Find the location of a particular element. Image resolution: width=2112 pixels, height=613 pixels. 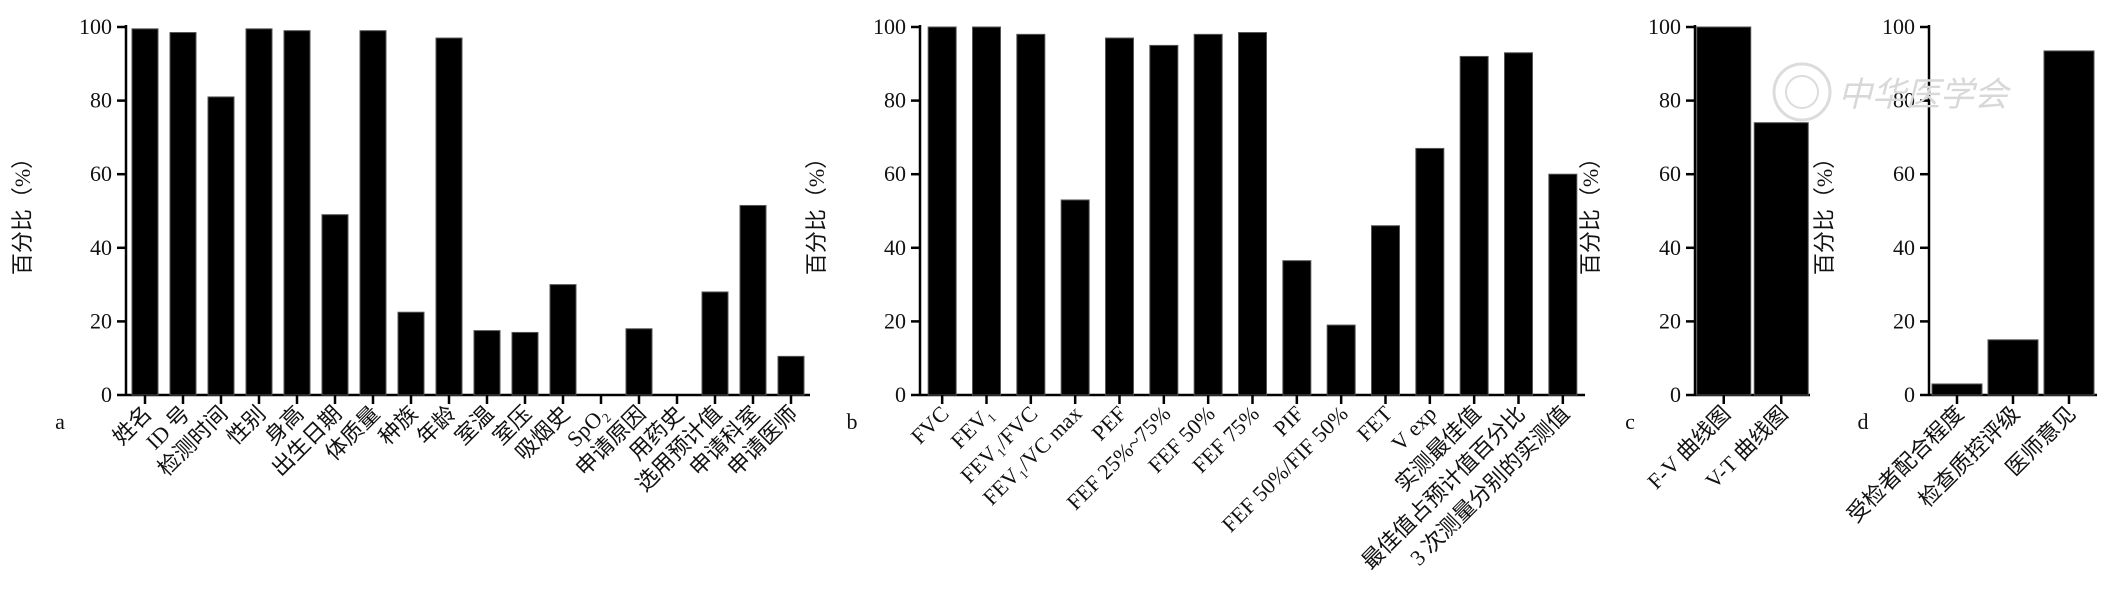

x-category-label: 年龄 is located at coordinates (436, 425).